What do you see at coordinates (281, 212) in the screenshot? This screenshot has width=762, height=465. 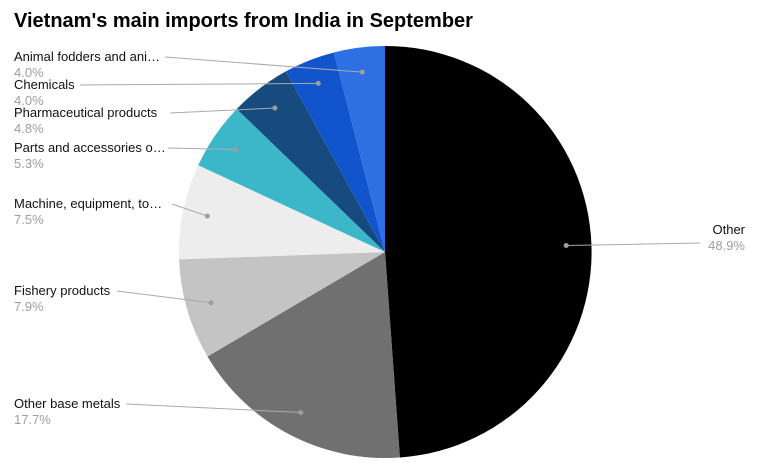 I see `pie-slice-machine-equipment` at bounding box center [281, 212].